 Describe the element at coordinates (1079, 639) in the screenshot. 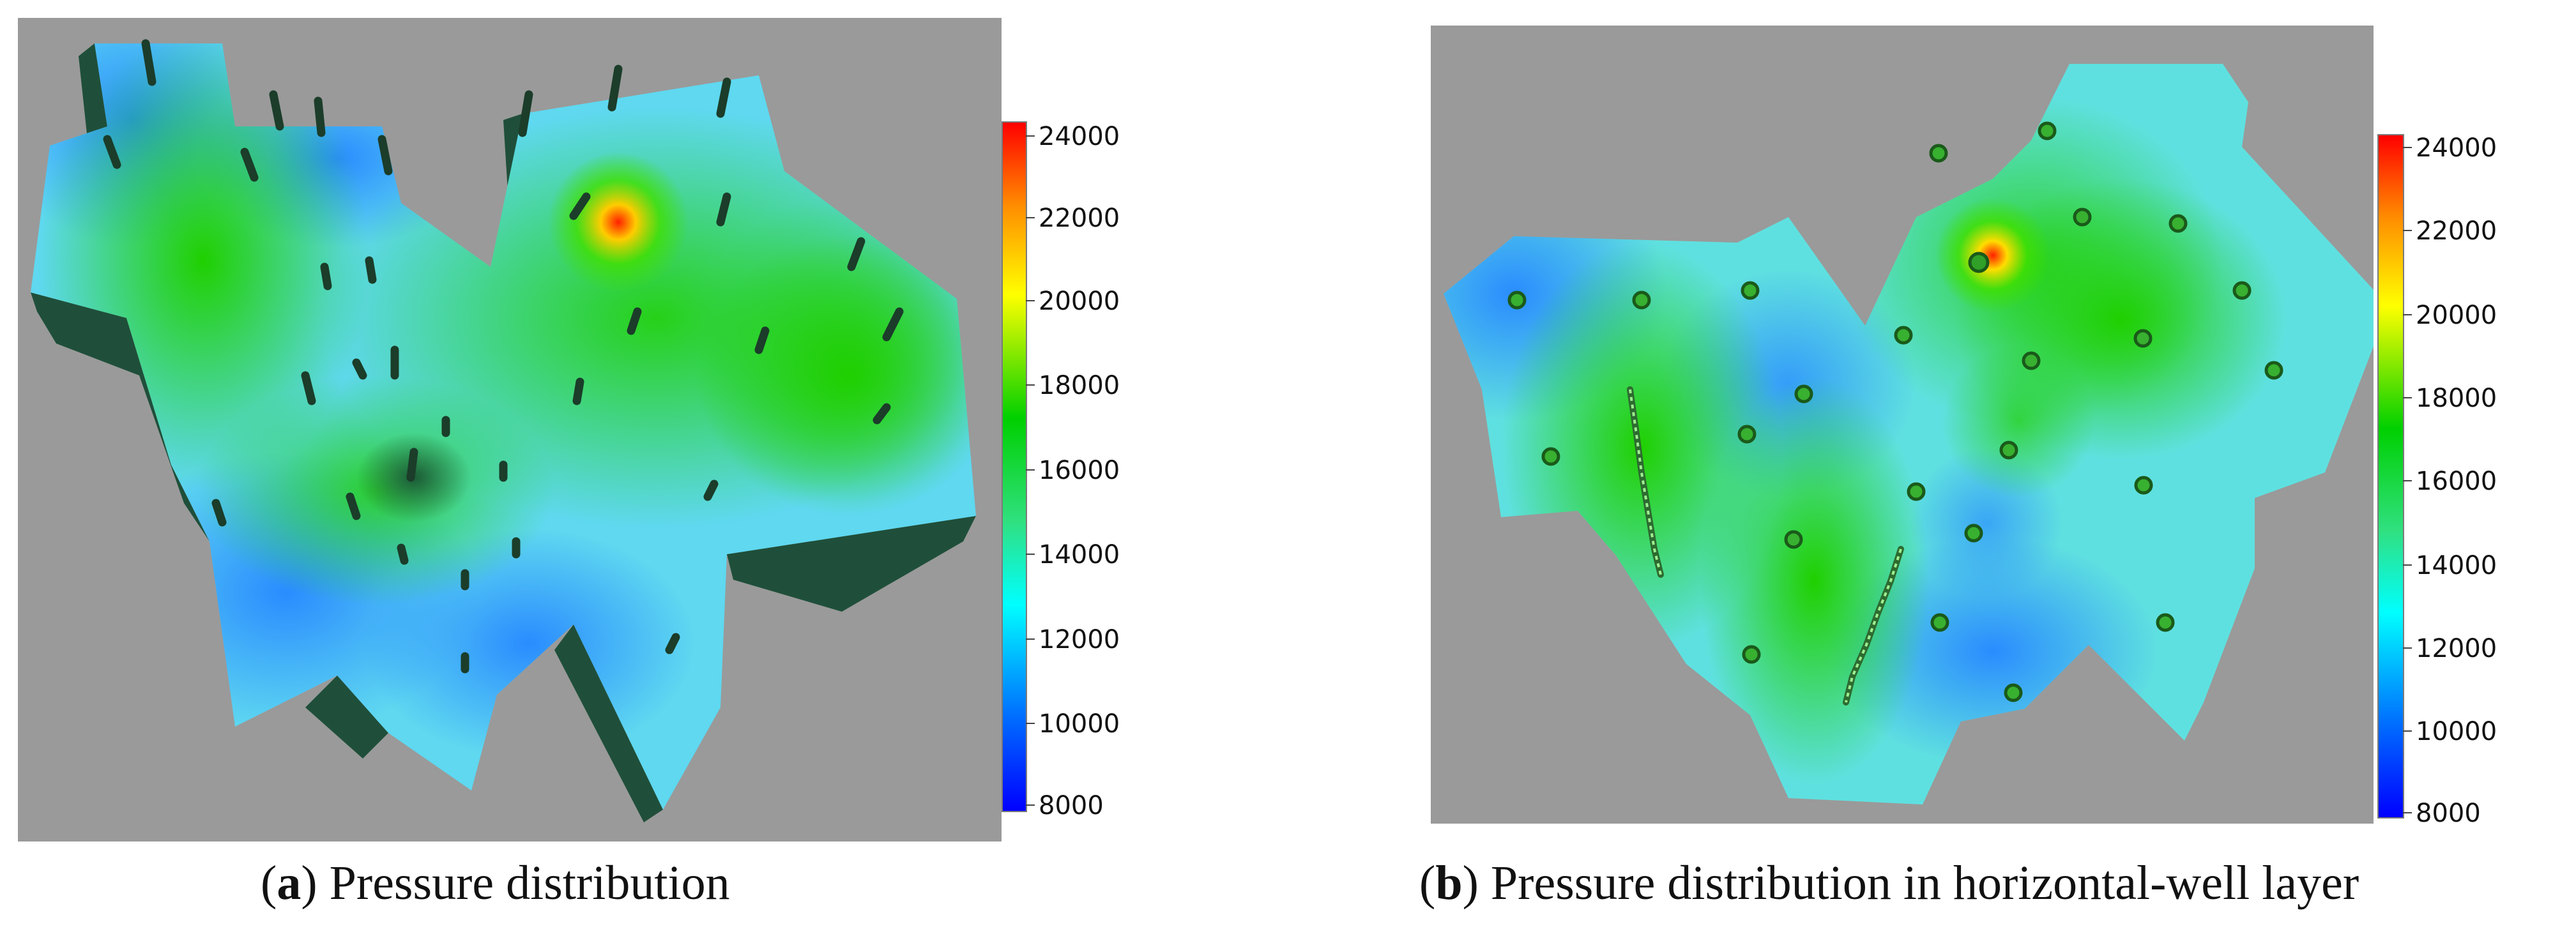

I see `colorbar-a-tick-label: 12000` at that location.